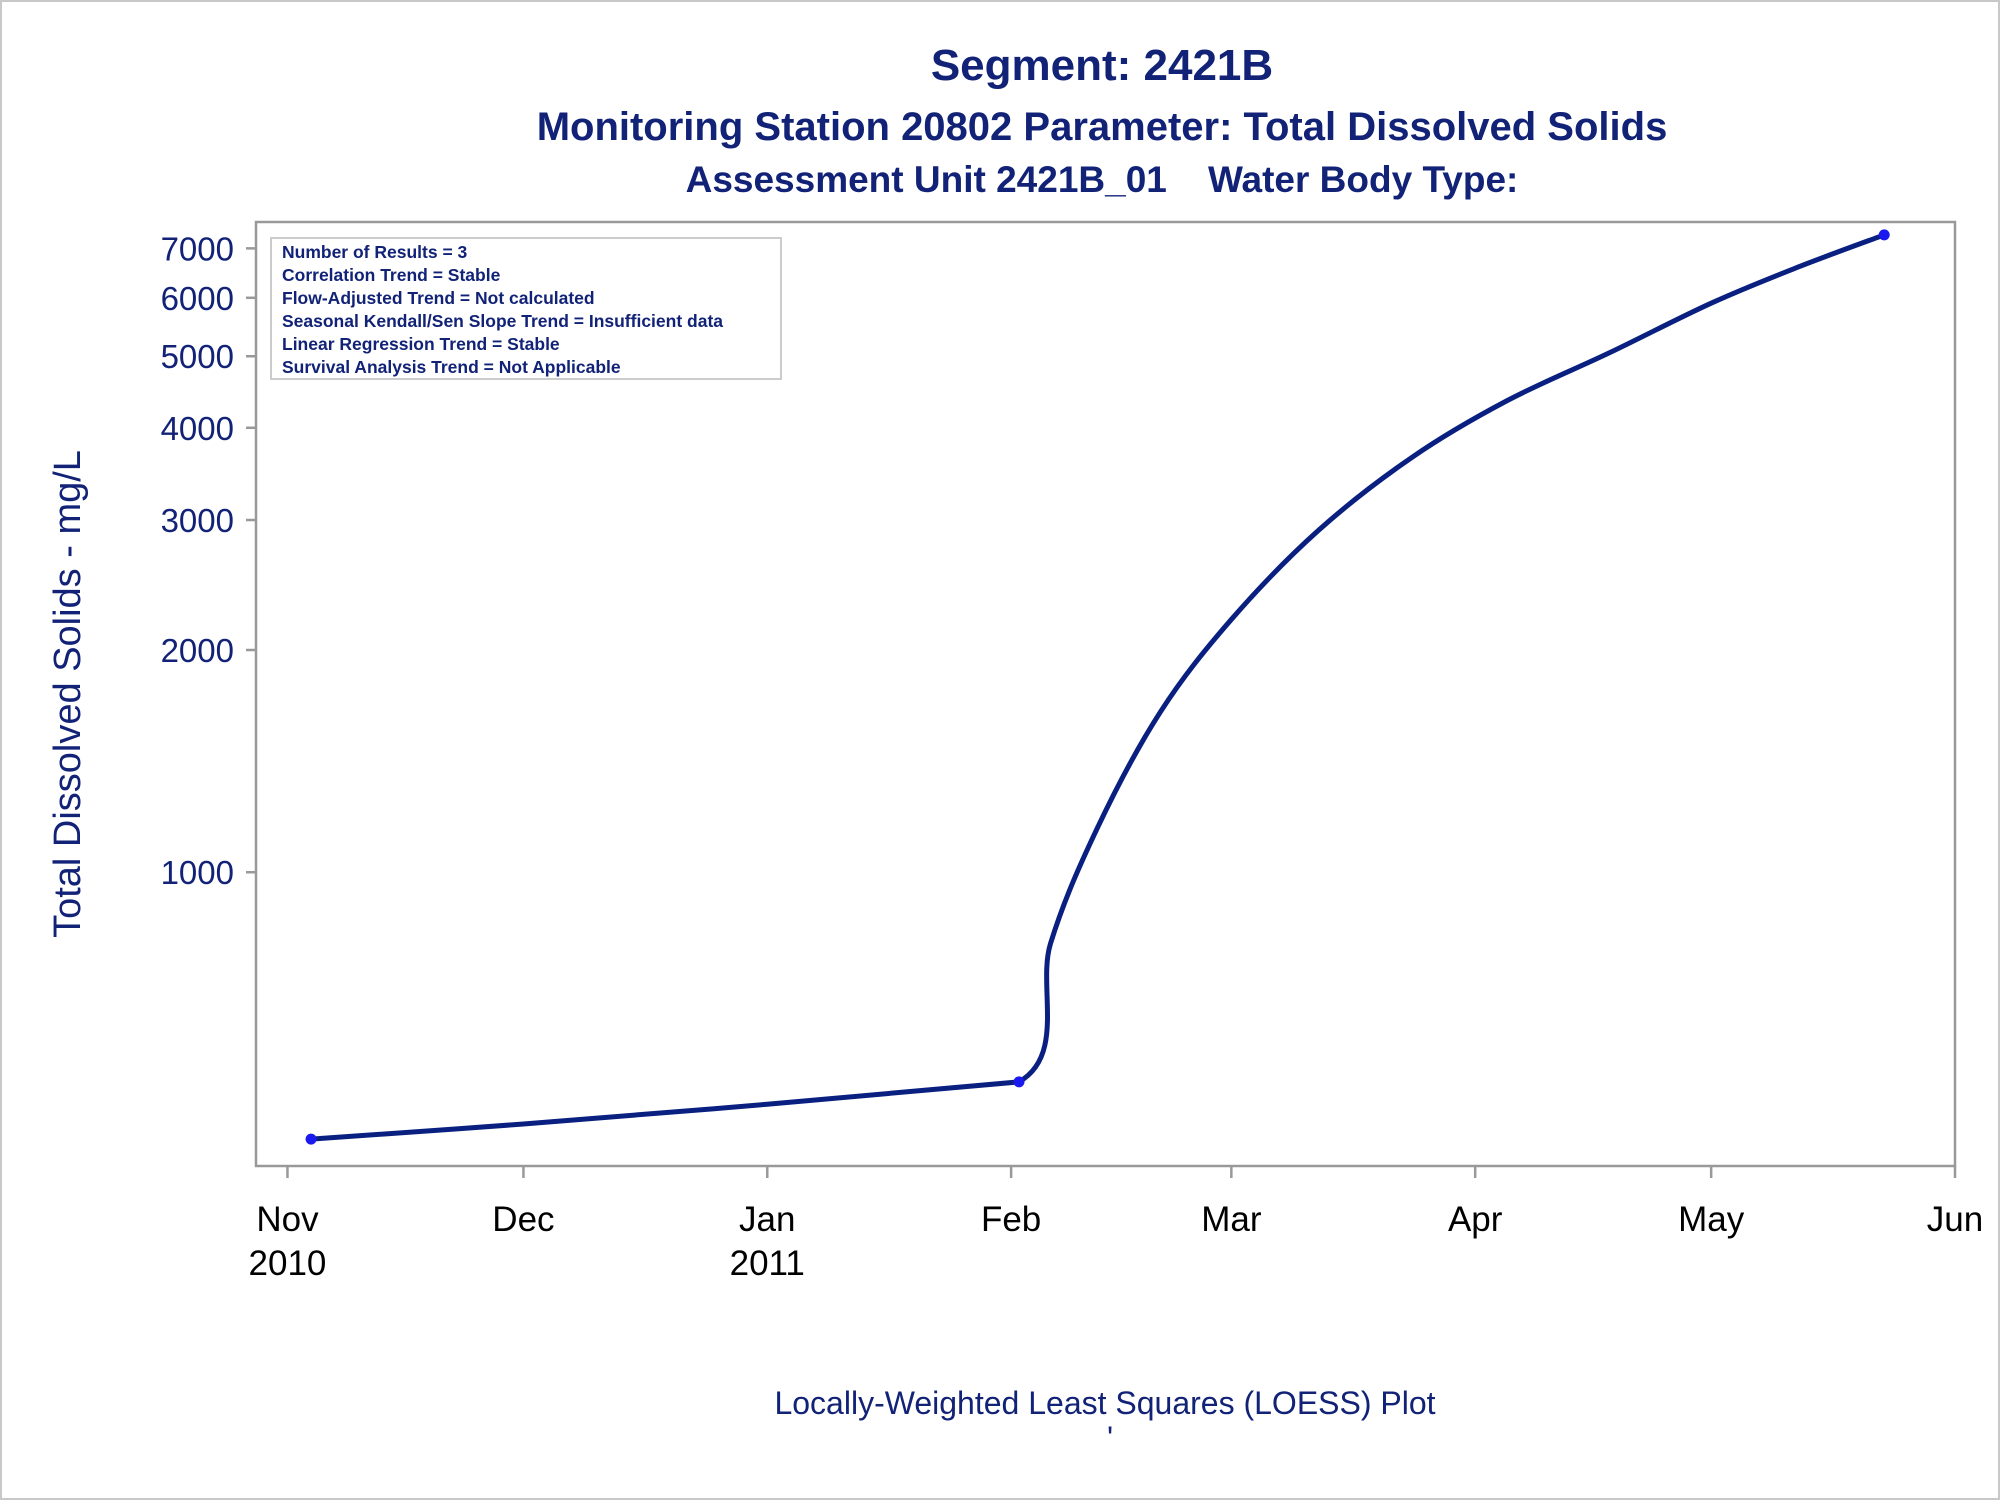 This screenshot has width=2000, height=1502. Describe the element at coordinates (1231, 1219) in the screenshot. I see `x-tick-label: Mar` at that location.